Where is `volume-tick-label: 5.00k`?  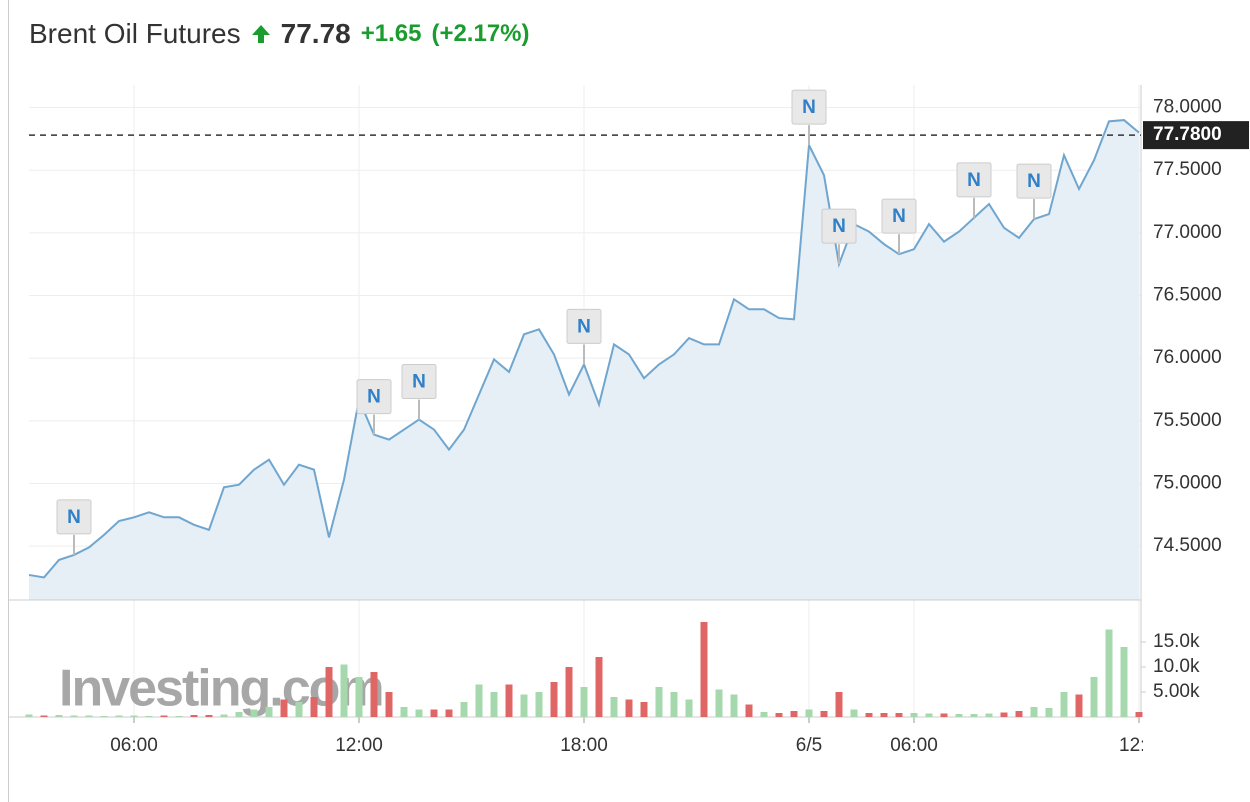
volume-tick-label: 5.00k is located at coordinates (1176, 691).